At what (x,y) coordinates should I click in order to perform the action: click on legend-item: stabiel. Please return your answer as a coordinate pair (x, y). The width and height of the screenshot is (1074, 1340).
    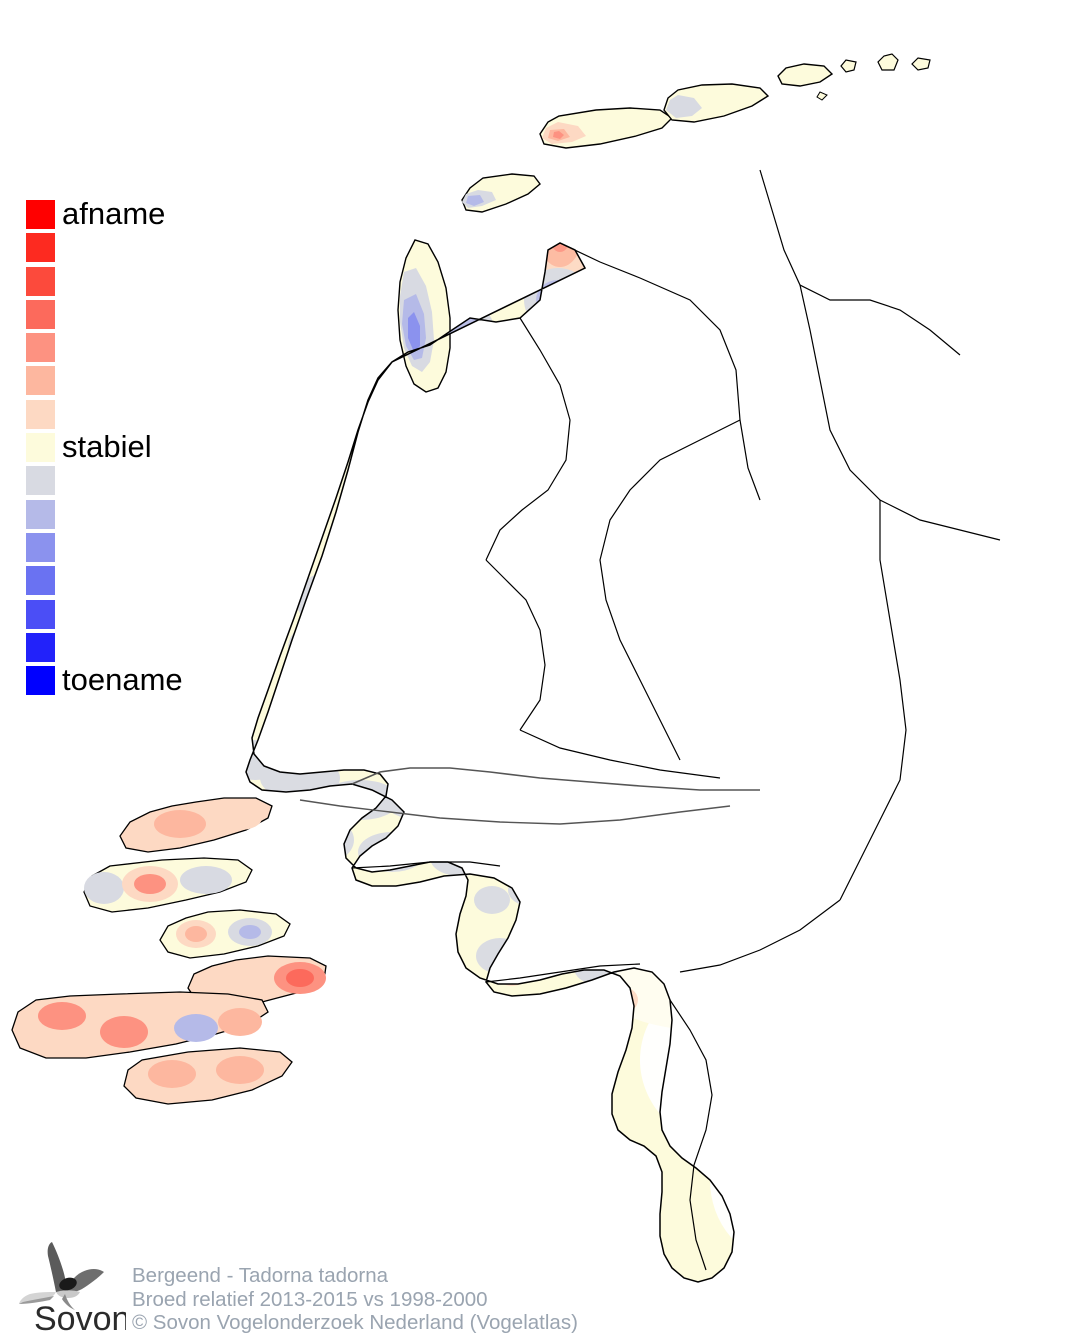
    Looking at the image, I should click on (126, 447).